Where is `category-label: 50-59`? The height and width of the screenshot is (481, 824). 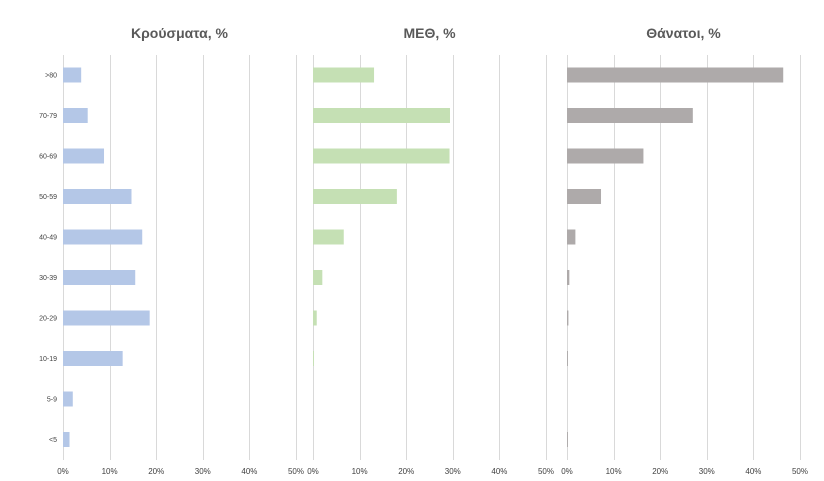
category-label: 50-59 is located at coordinates (48, 197).